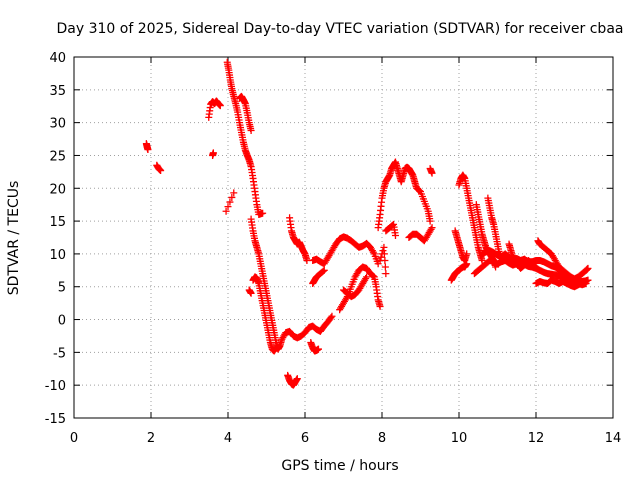 The width and height of the screenshot is (640, 480). I want to click on x-tick-label: 4, so click(228, 438).